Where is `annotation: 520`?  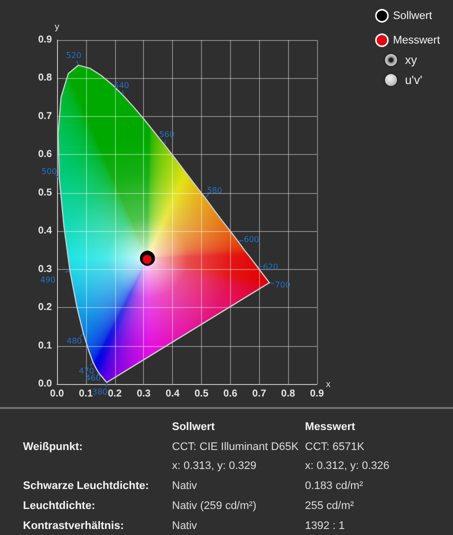 annotation: 520 is located at coordinates (74, 55).